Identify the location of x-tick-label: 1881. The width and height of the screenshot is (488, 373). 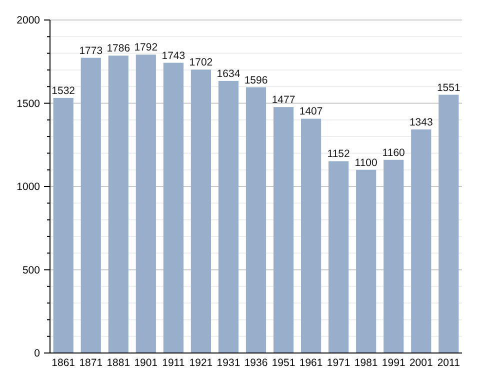
(118, 363).